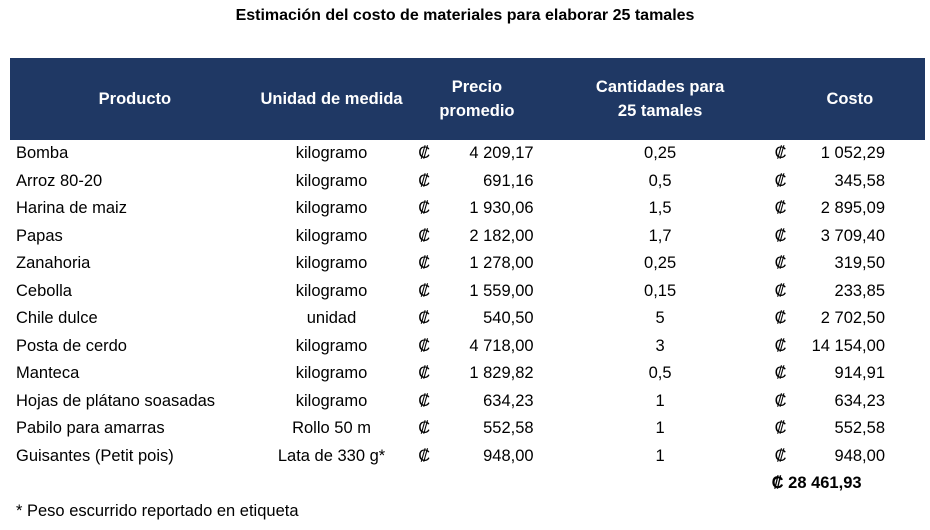  I want to click on product-name: Pabilo para amarras, so click(90, 428).